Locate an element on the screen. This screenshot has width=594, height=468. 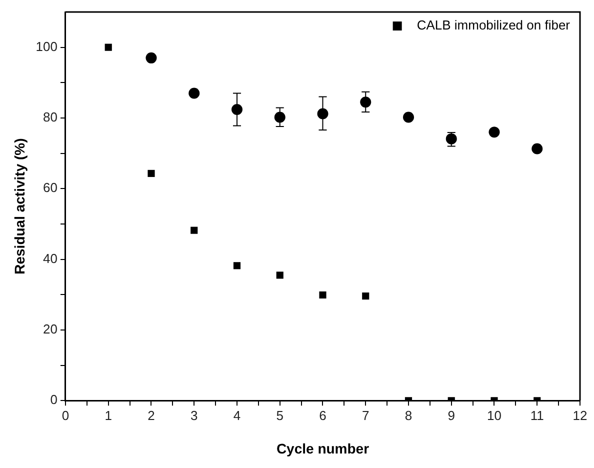
x-tick-label: 11 is located at coordinates (537, 415).